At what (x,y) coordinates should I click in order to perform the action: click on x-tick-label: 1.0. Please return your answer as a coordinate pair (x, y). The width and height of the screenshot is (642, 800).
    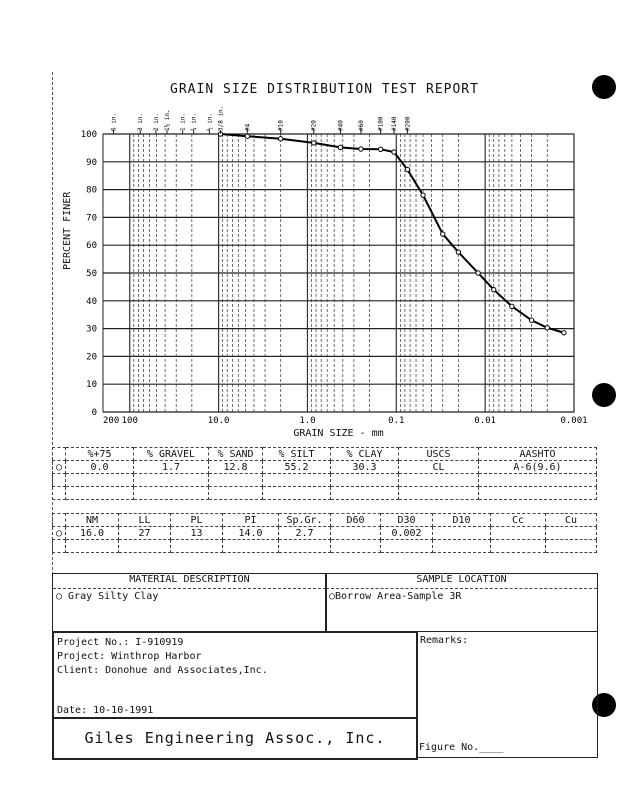
    Looking at the image, I should click on (307, 421).